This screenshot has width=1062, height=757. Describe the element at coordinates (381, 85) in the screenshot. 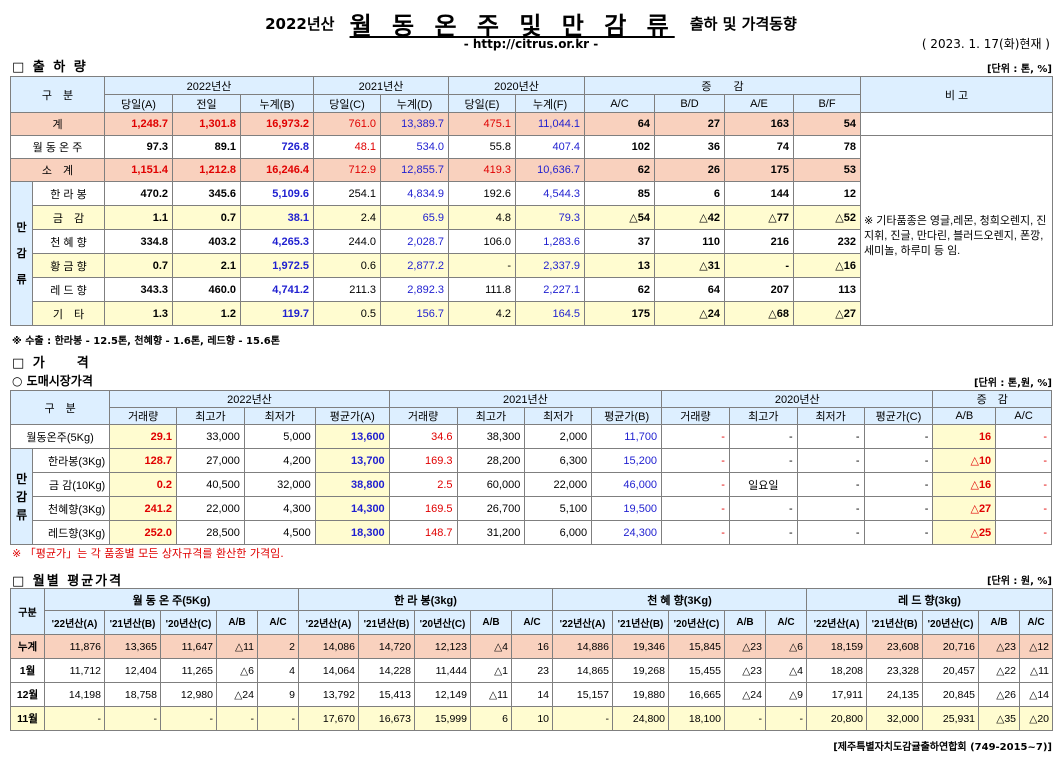

I see `shipment-header-2021: 2021년산` at that location.